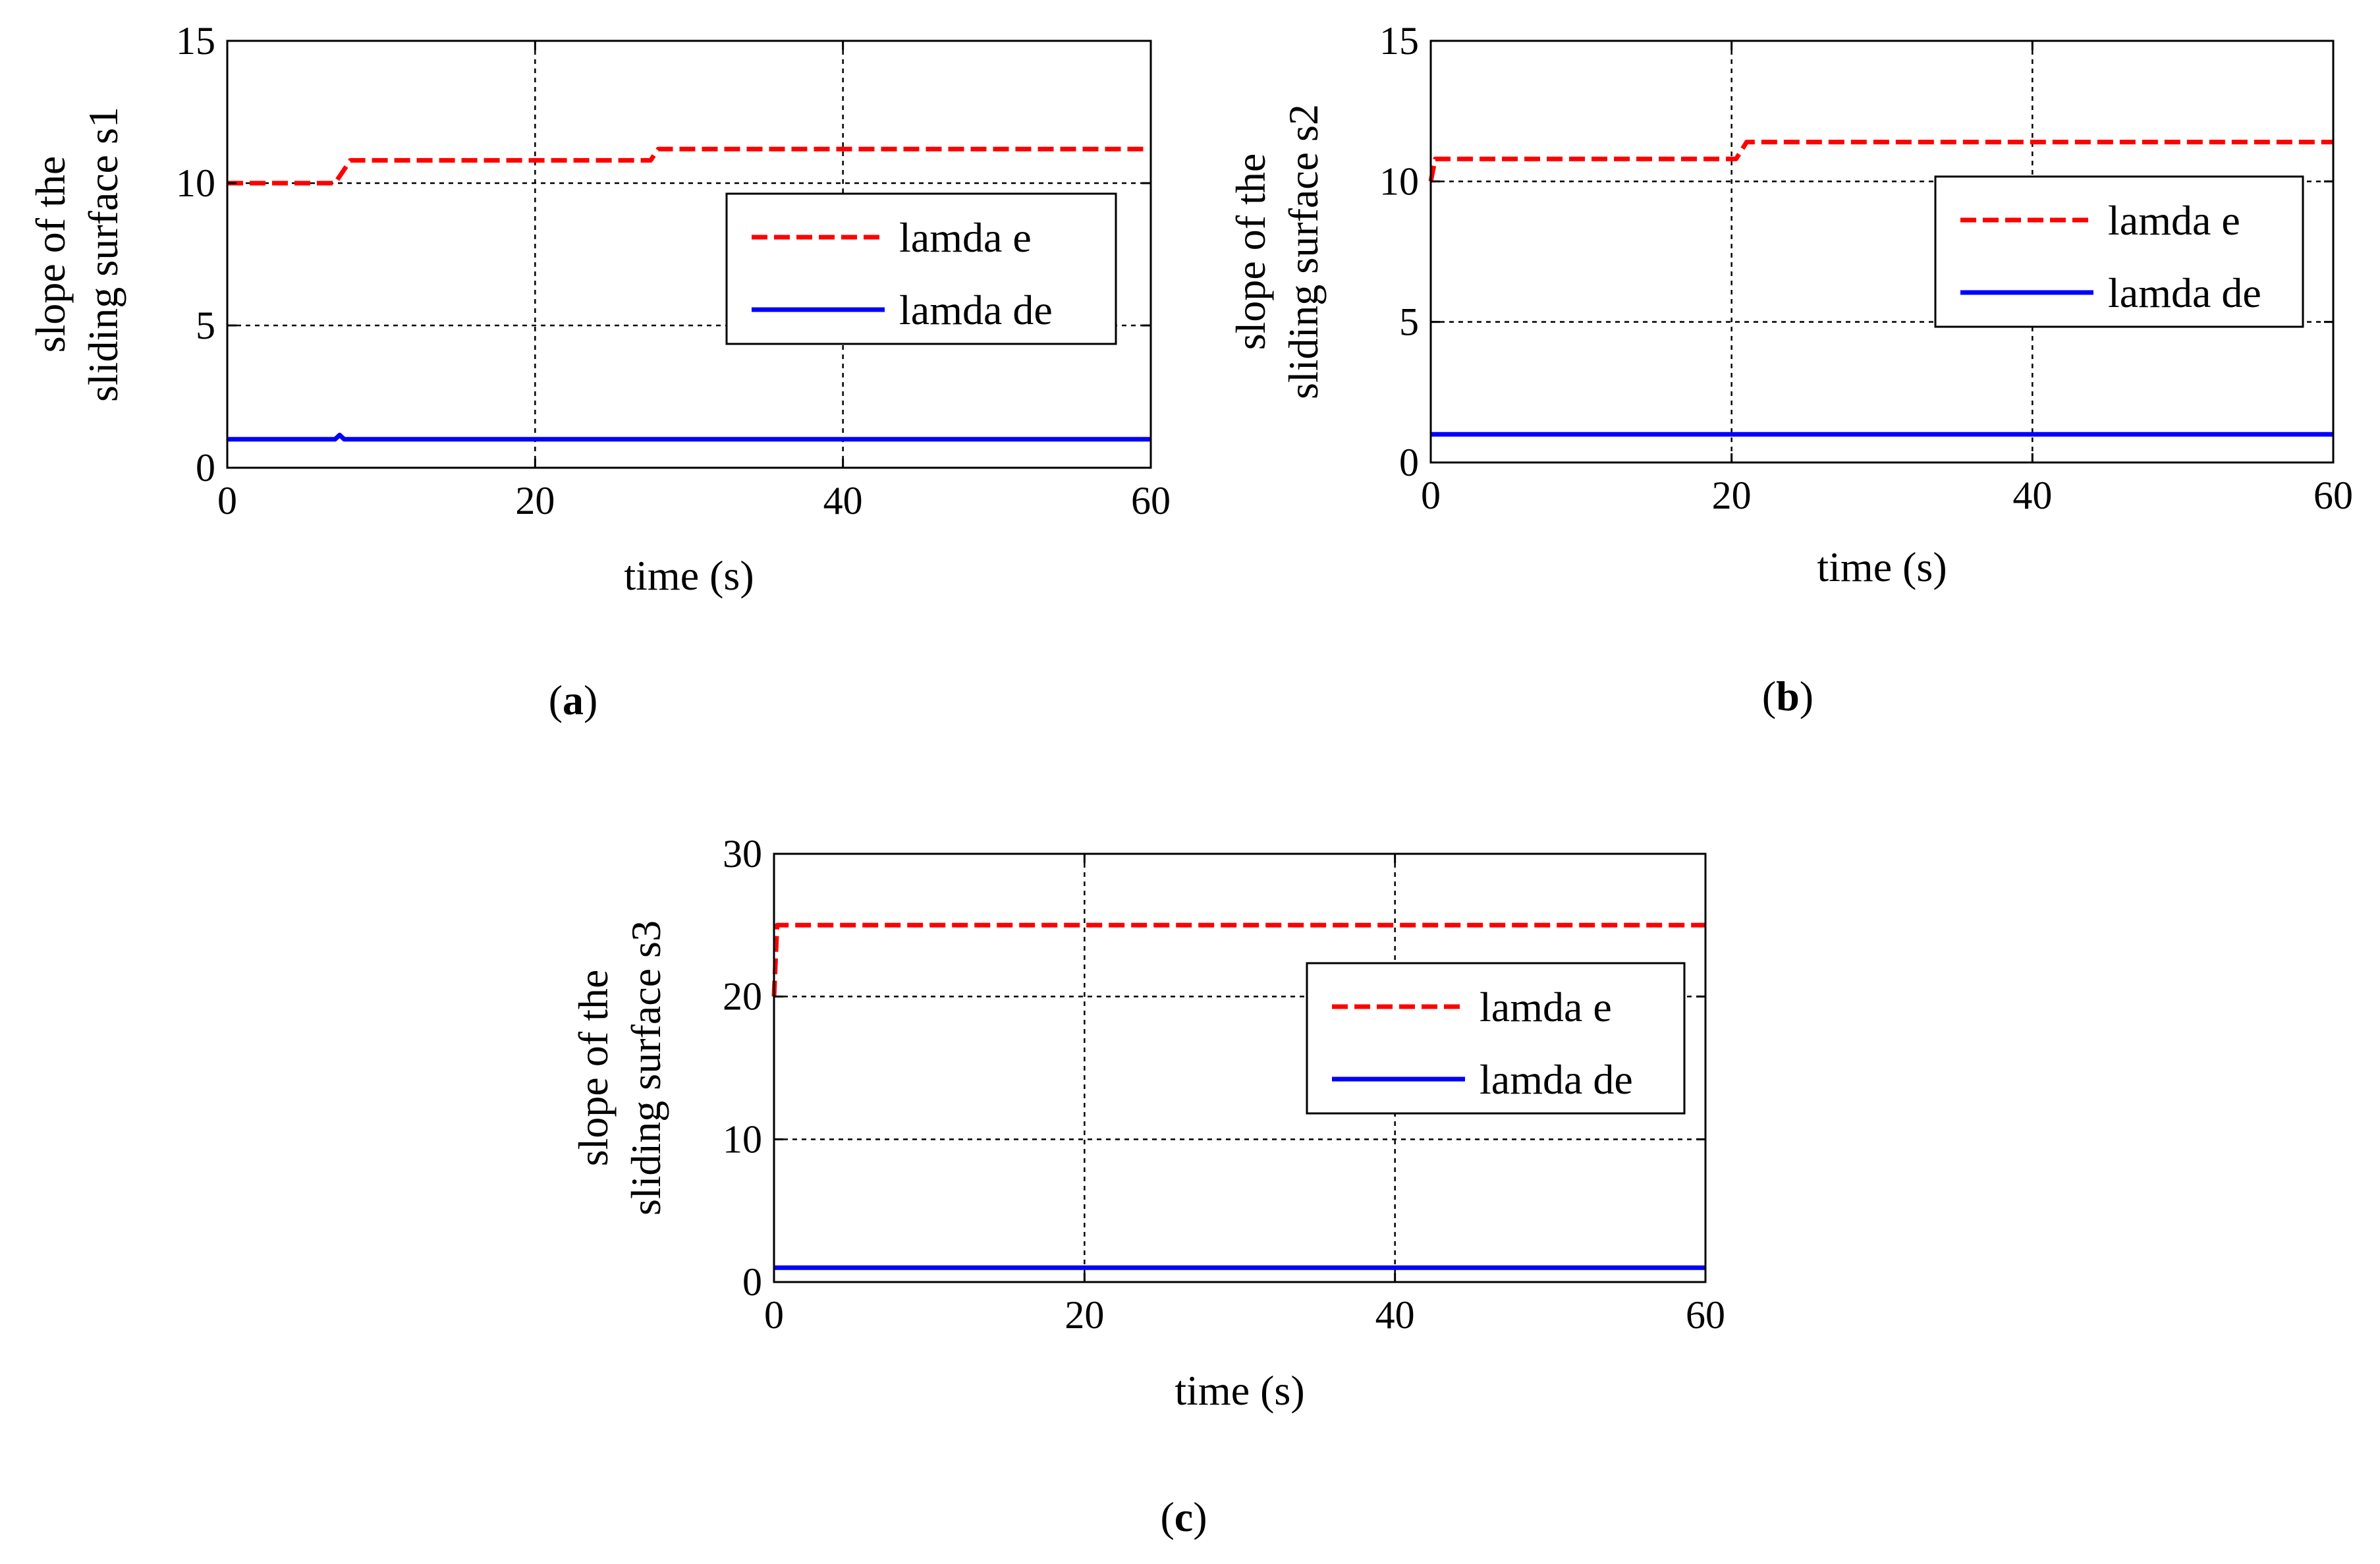 The width and height of the screenshot is (2380, 1564). I want to click on series-line-lamda-de, so click(689, 437).